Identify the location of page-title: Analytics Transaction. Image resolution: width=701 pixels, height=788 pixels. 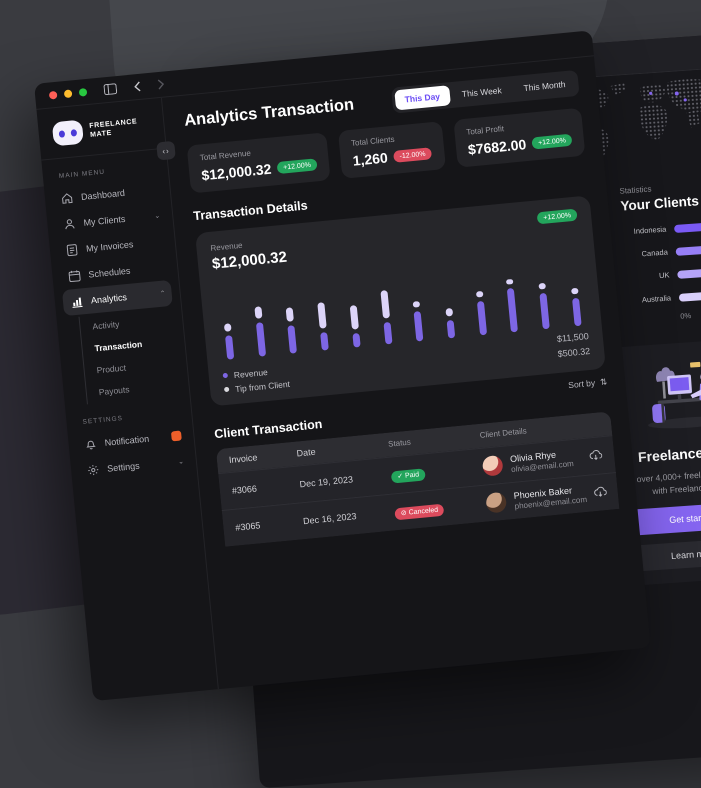
(269, 112).